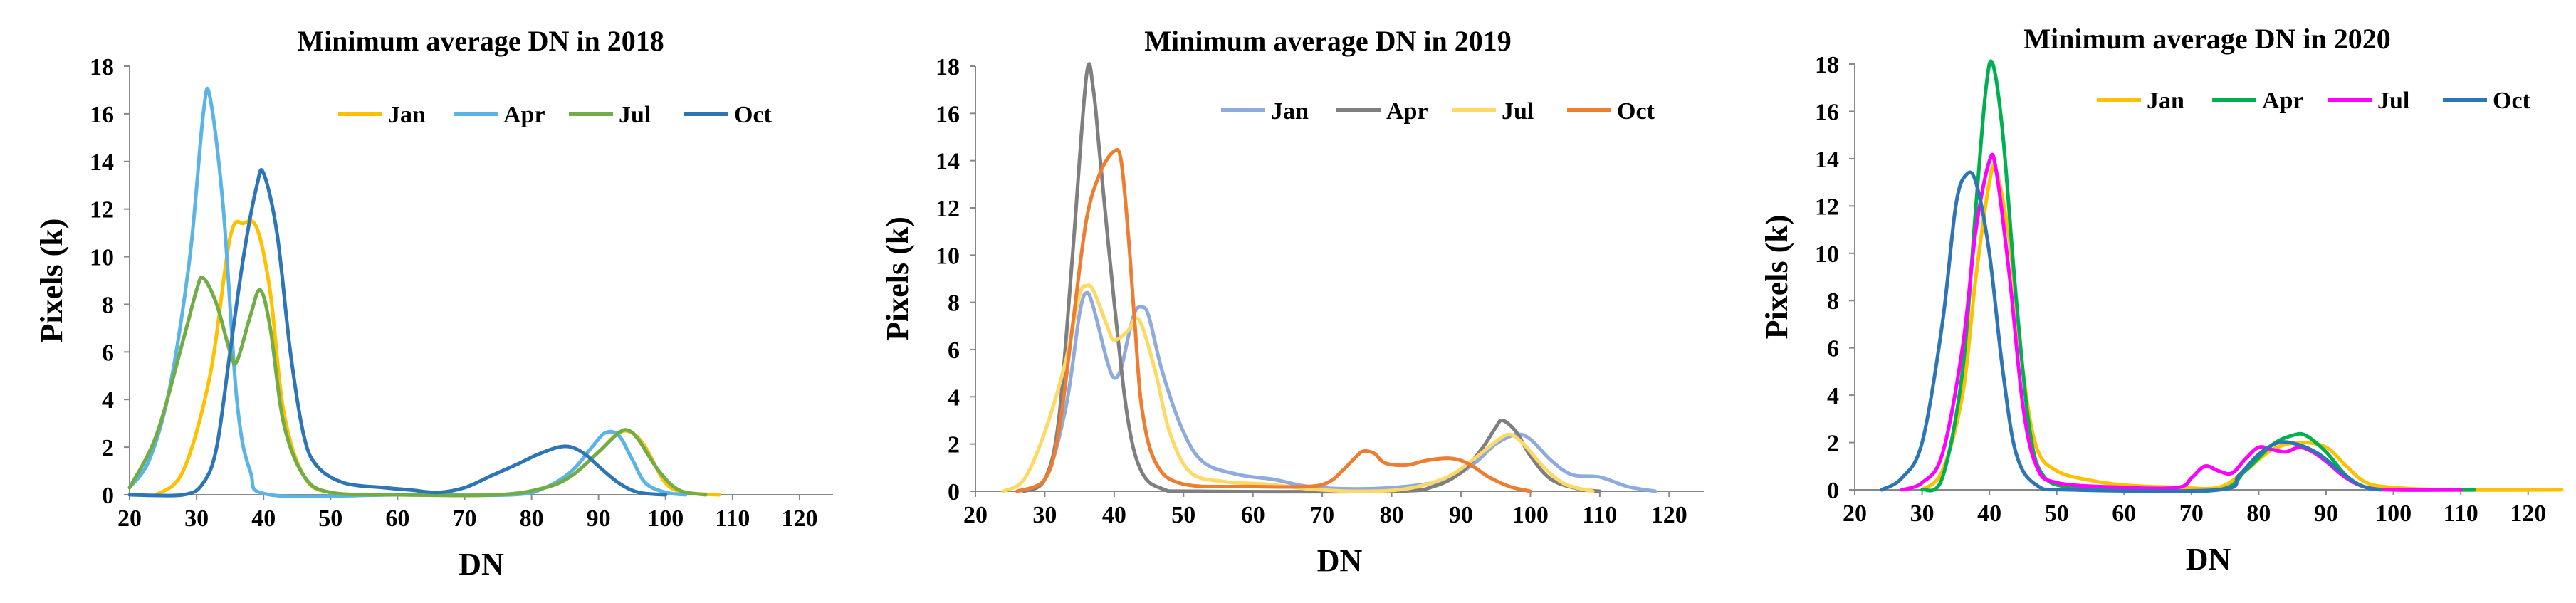 The width and height of the screenshot is (2576, 603). I want to click on chart-title: Minimum average DN in 2020, so click(2207, 39).